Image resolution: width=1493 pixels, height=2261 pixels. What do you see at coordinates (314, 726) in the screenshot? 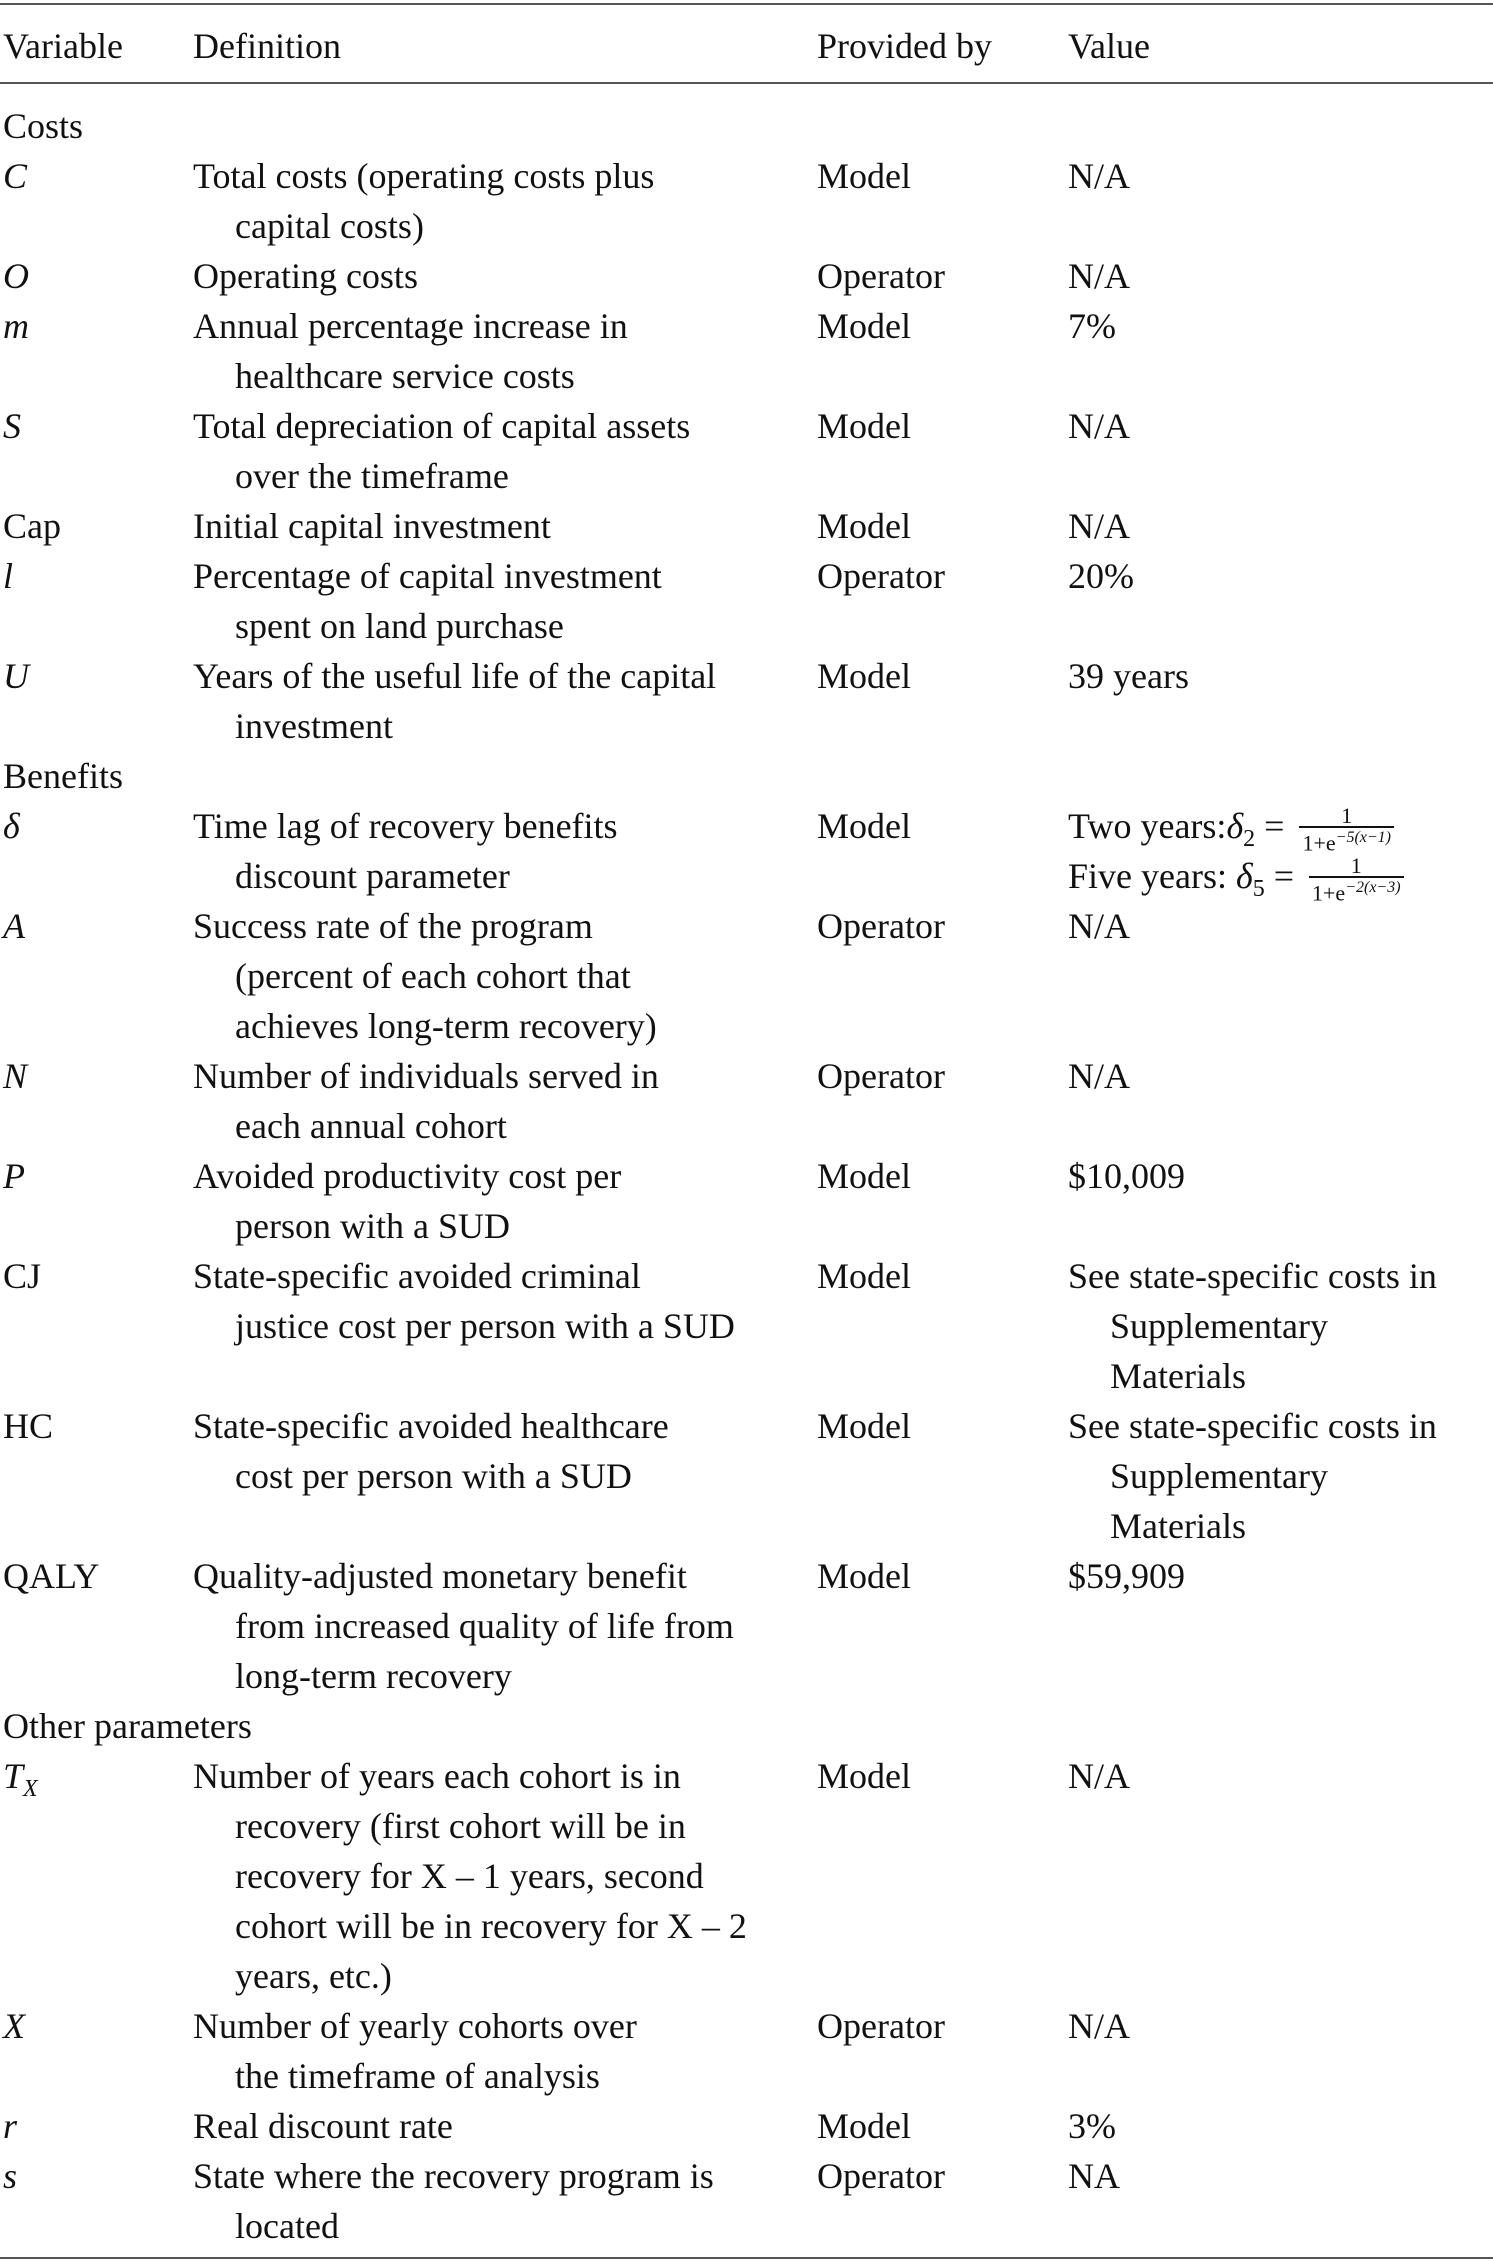
I see `definition-line: investment` at bounding box center [314, 726].